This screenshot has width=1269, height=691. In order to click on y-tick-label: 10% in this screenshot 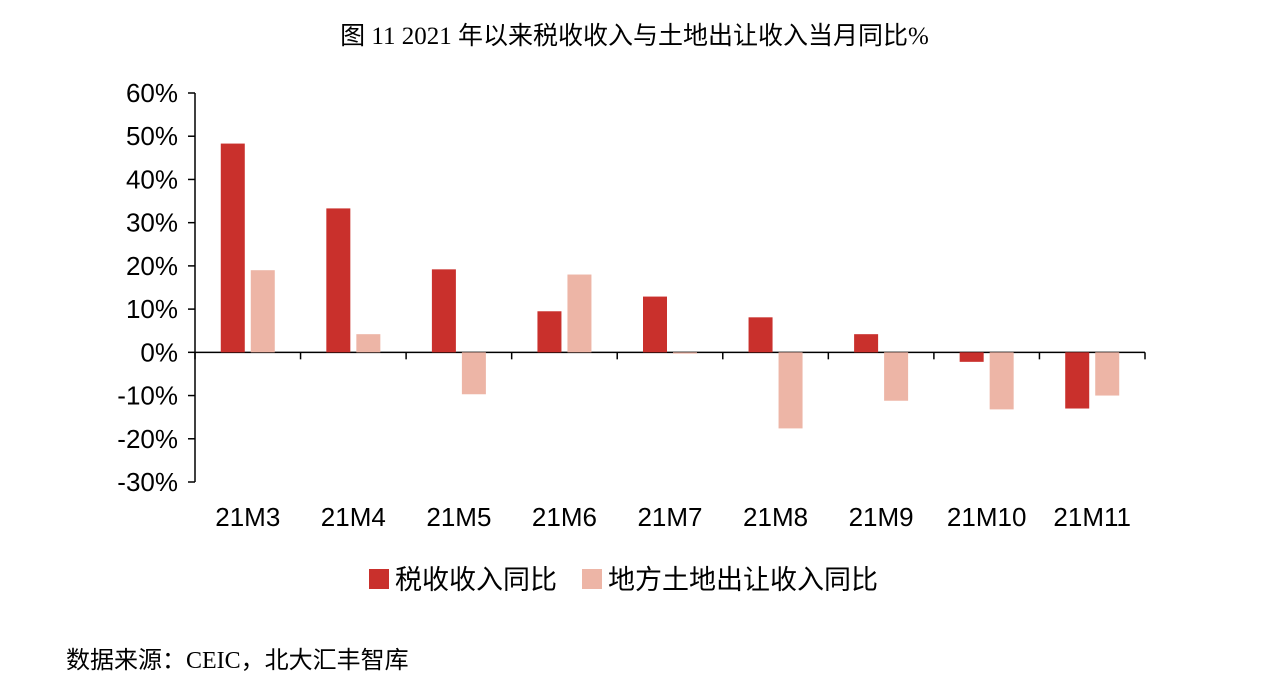, I will do `click(152, 309)`.